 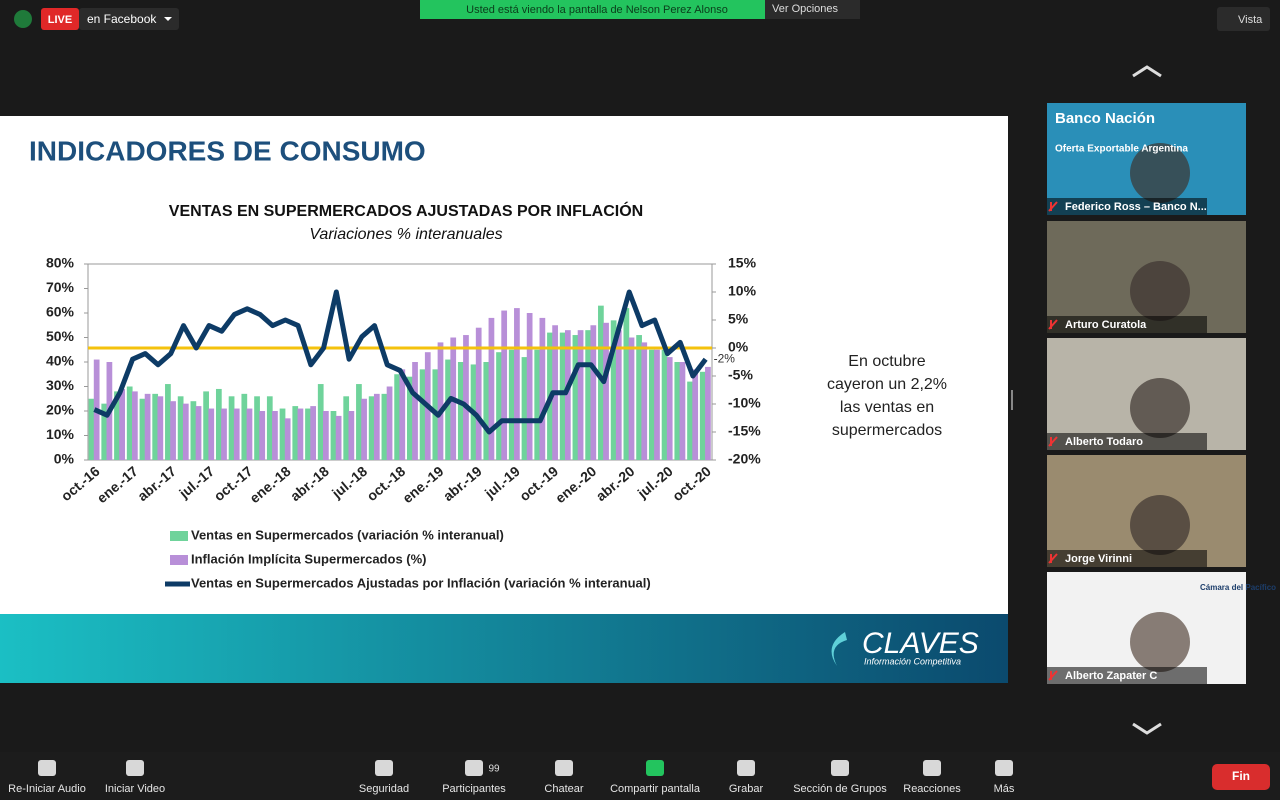 What do you see at coordinates (1053, 558) in the screenshot?
I see `muted-icon` at bounding box center [1053, 558].